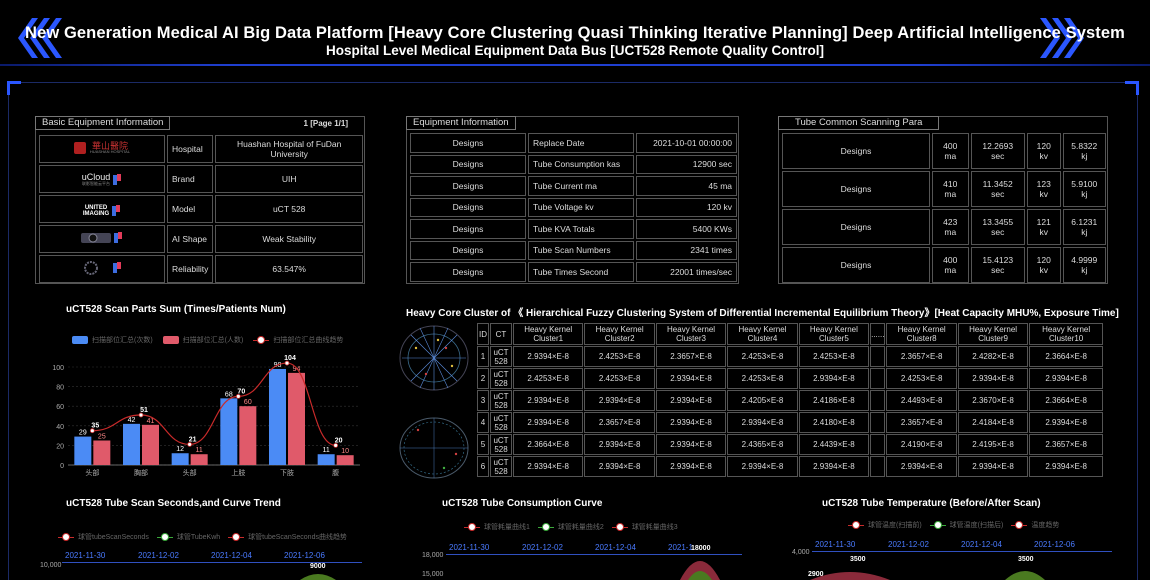  I want to click on table-row: Designs 400 ma 15.4123 sec 120 kv 4.9999 kj, so click(944, 265).